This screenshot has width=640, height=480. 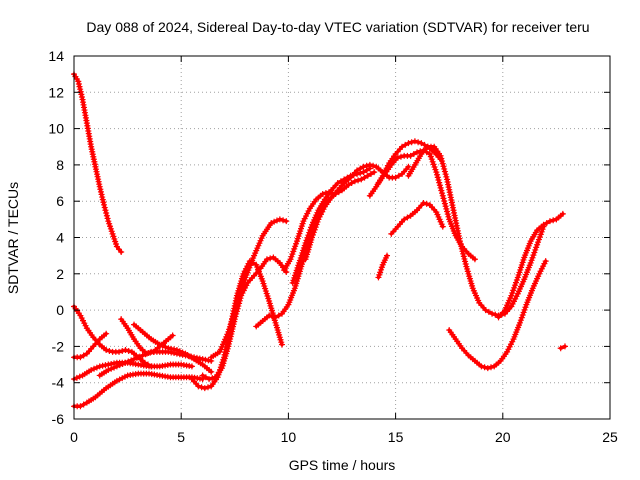 I want to click on y-tick-label: 4, so click(x=60, y=238).